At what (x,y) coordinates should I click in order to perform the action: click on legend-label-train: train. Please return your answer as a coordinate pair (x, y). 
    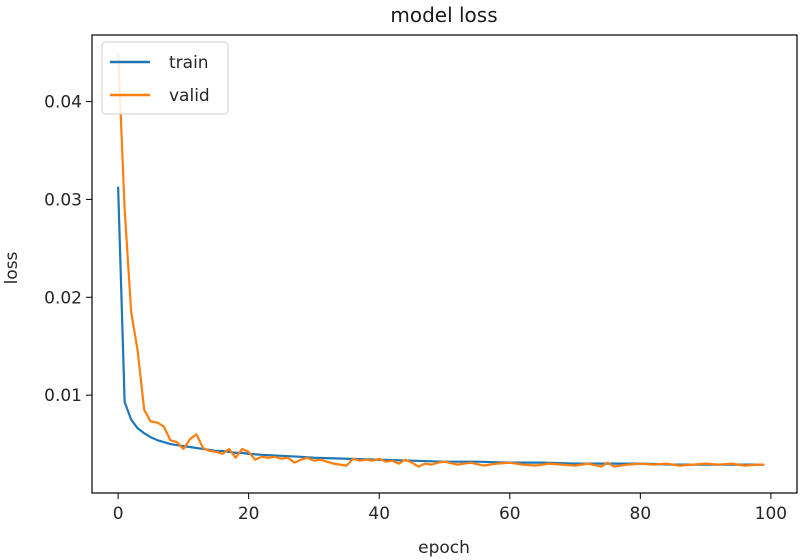
    Looking at the image, I should click on (189, 63).